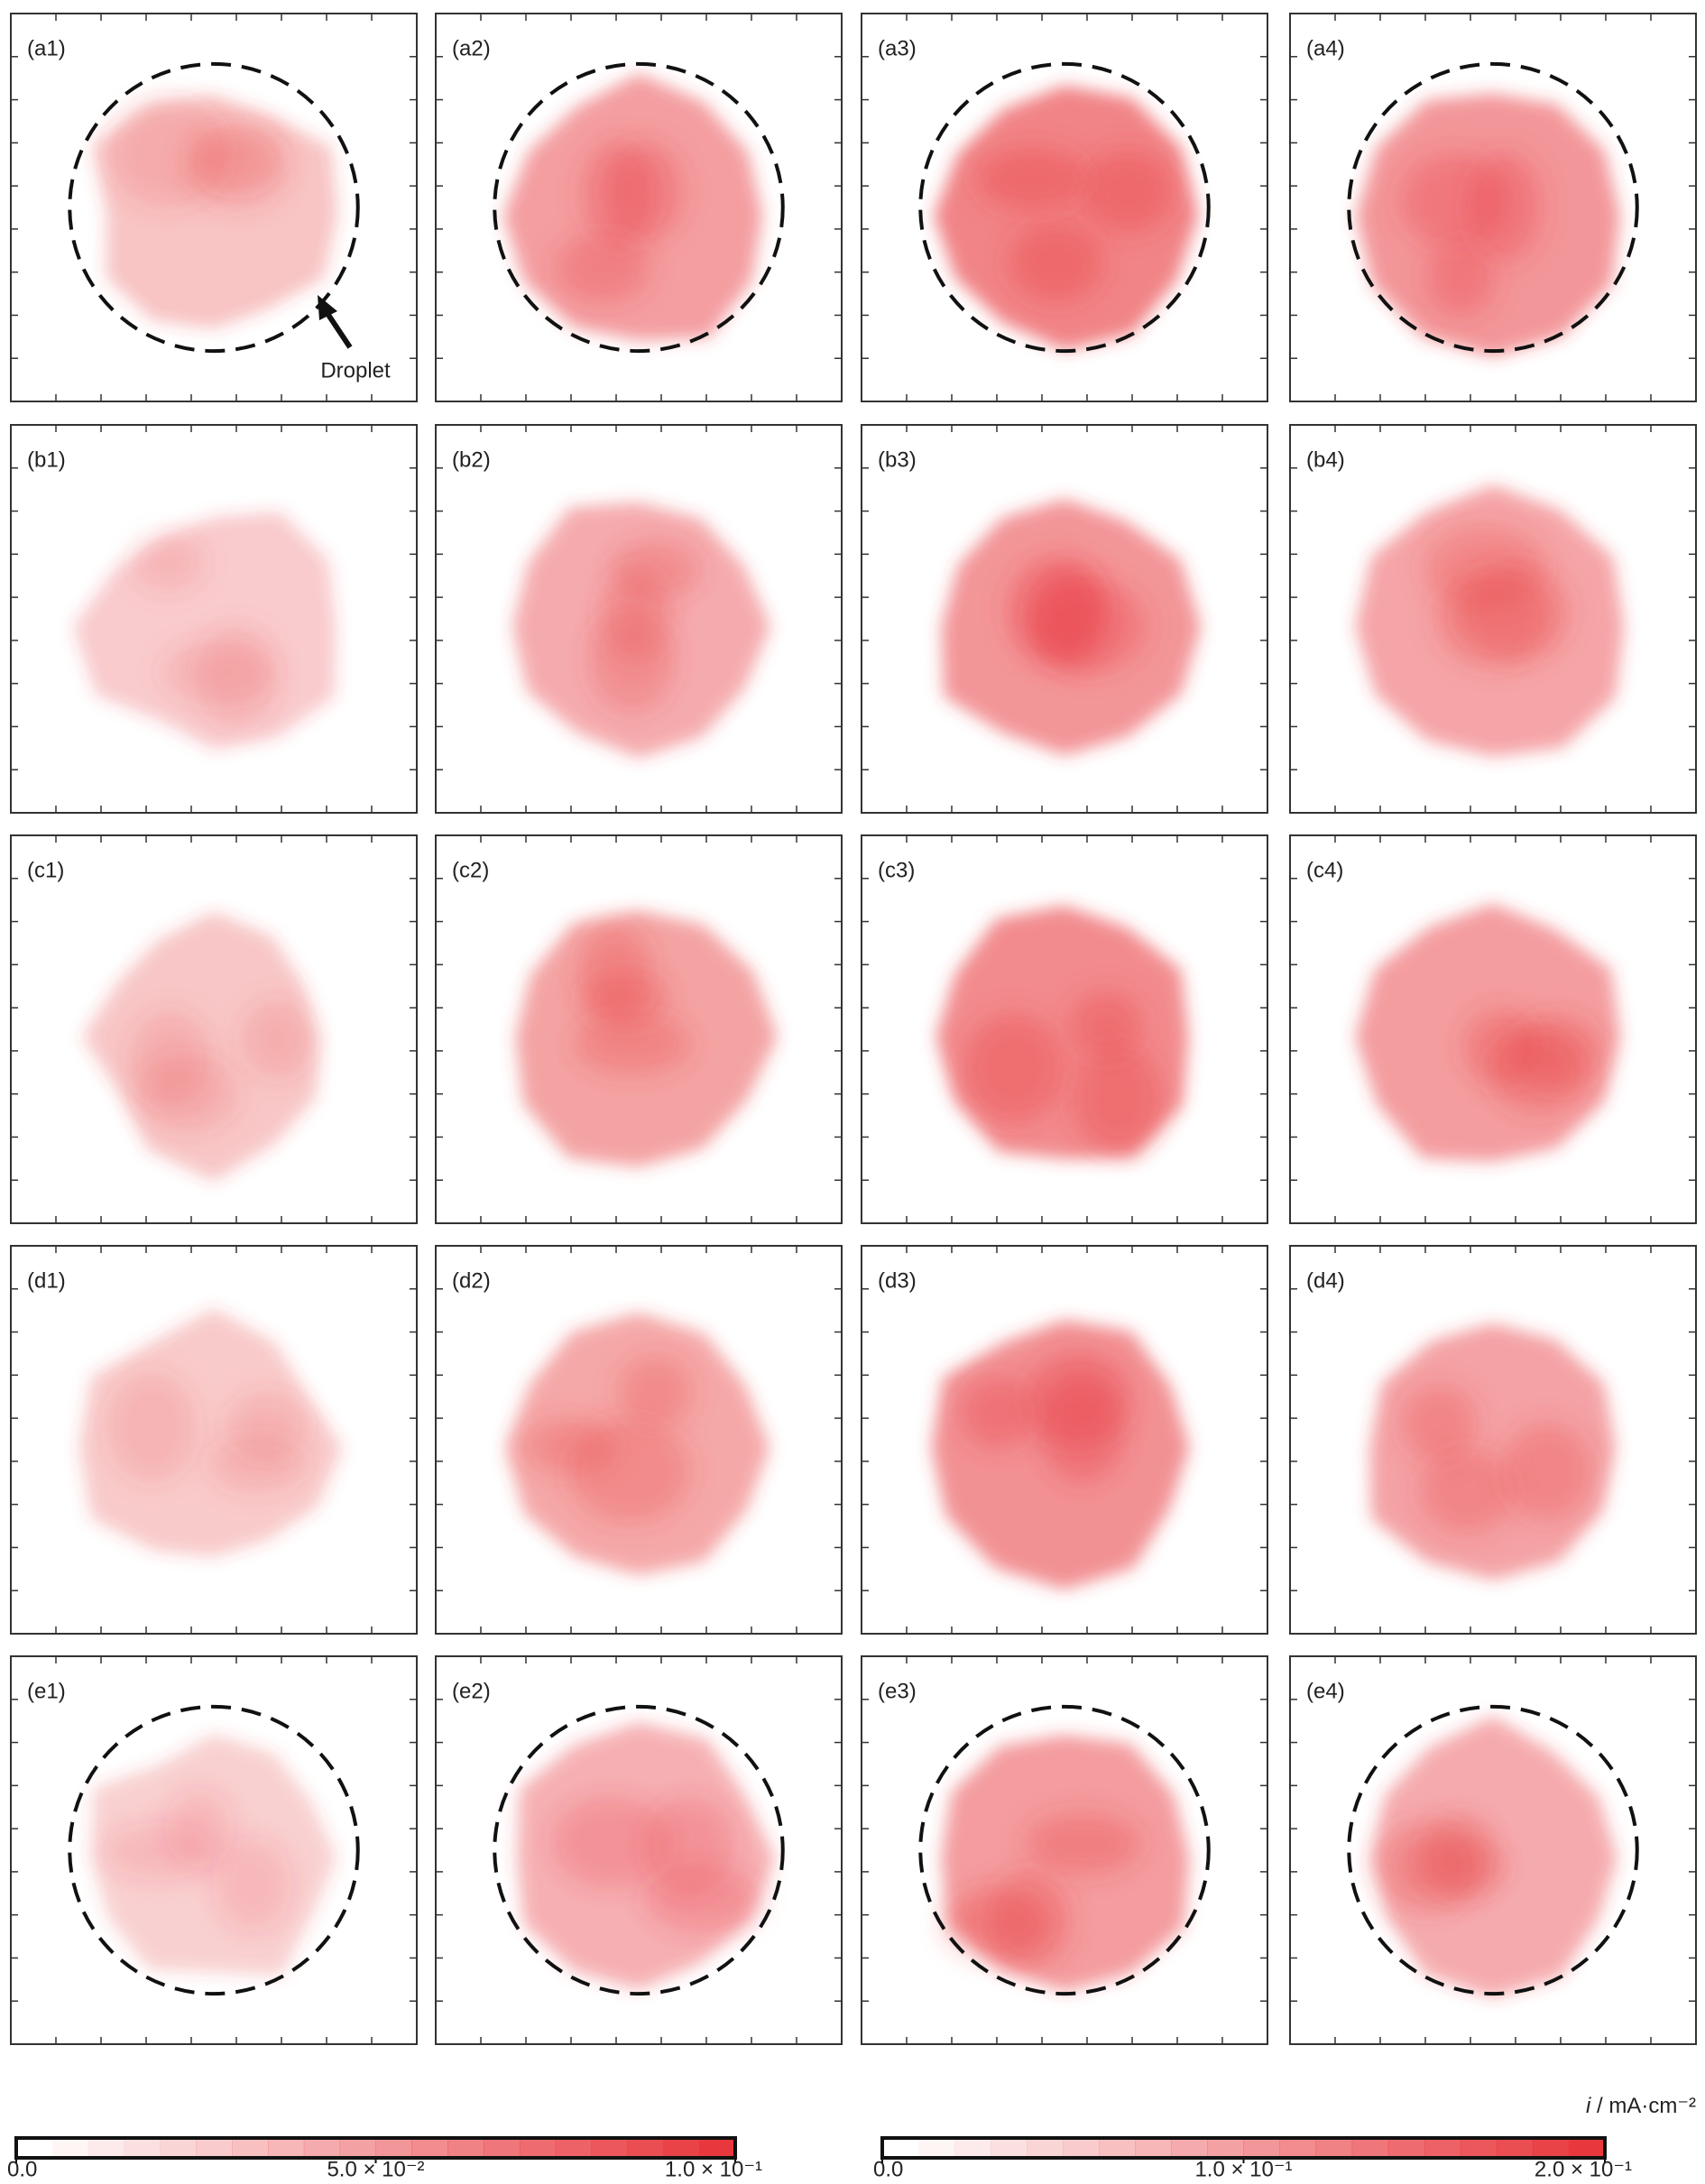 Image resolution: width=1705 pixels, height=2184 pixels. Describe the element at coordinates (888, 2169) in the screenshot. I see `colorbar-tick-label: 0.0` at that location.